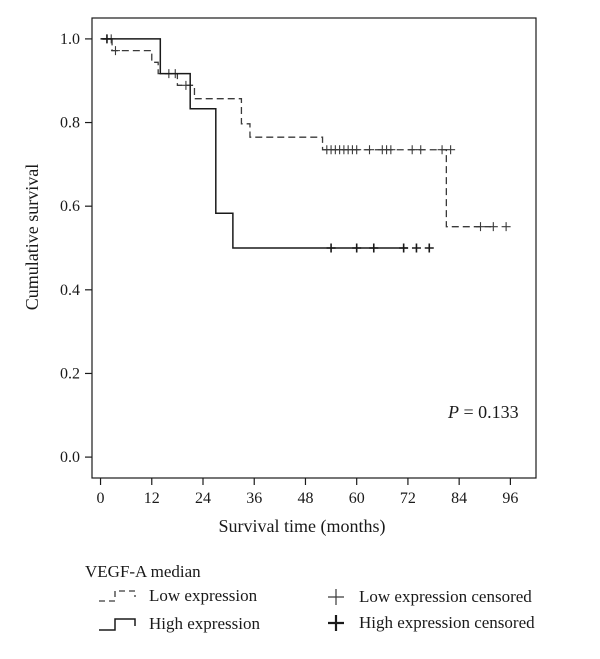 This screenshot has height=659, width=600. What do you see at coordinates (203, 595) in the screenshot?
I see `legend-label-low-expression: Low expression` at bounding box center [203, 595].